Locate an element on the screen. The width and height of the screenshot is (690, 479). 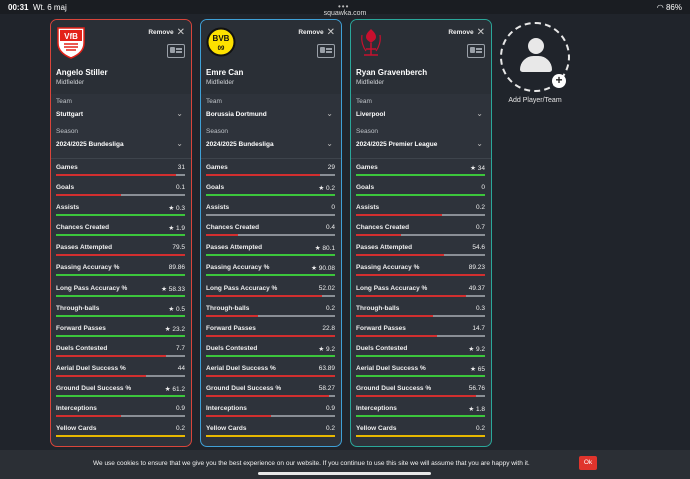
divider is located at coordinates (121, 158).